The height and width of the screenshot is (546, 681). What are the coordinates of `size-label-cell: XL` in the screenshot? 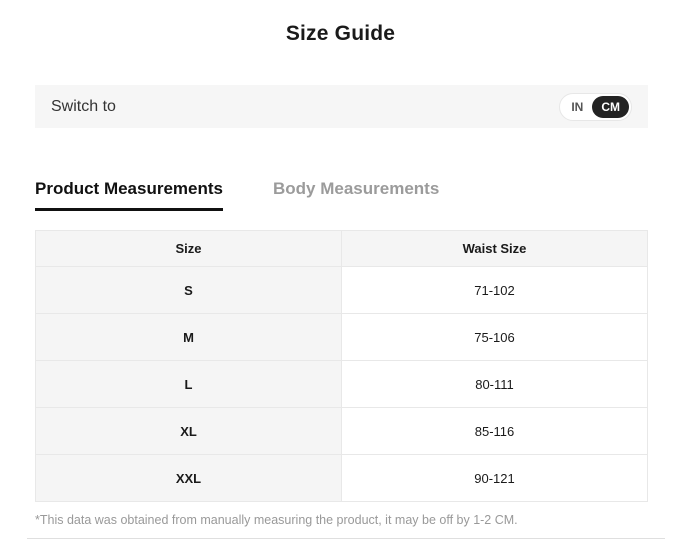 It's located at (188, 431).